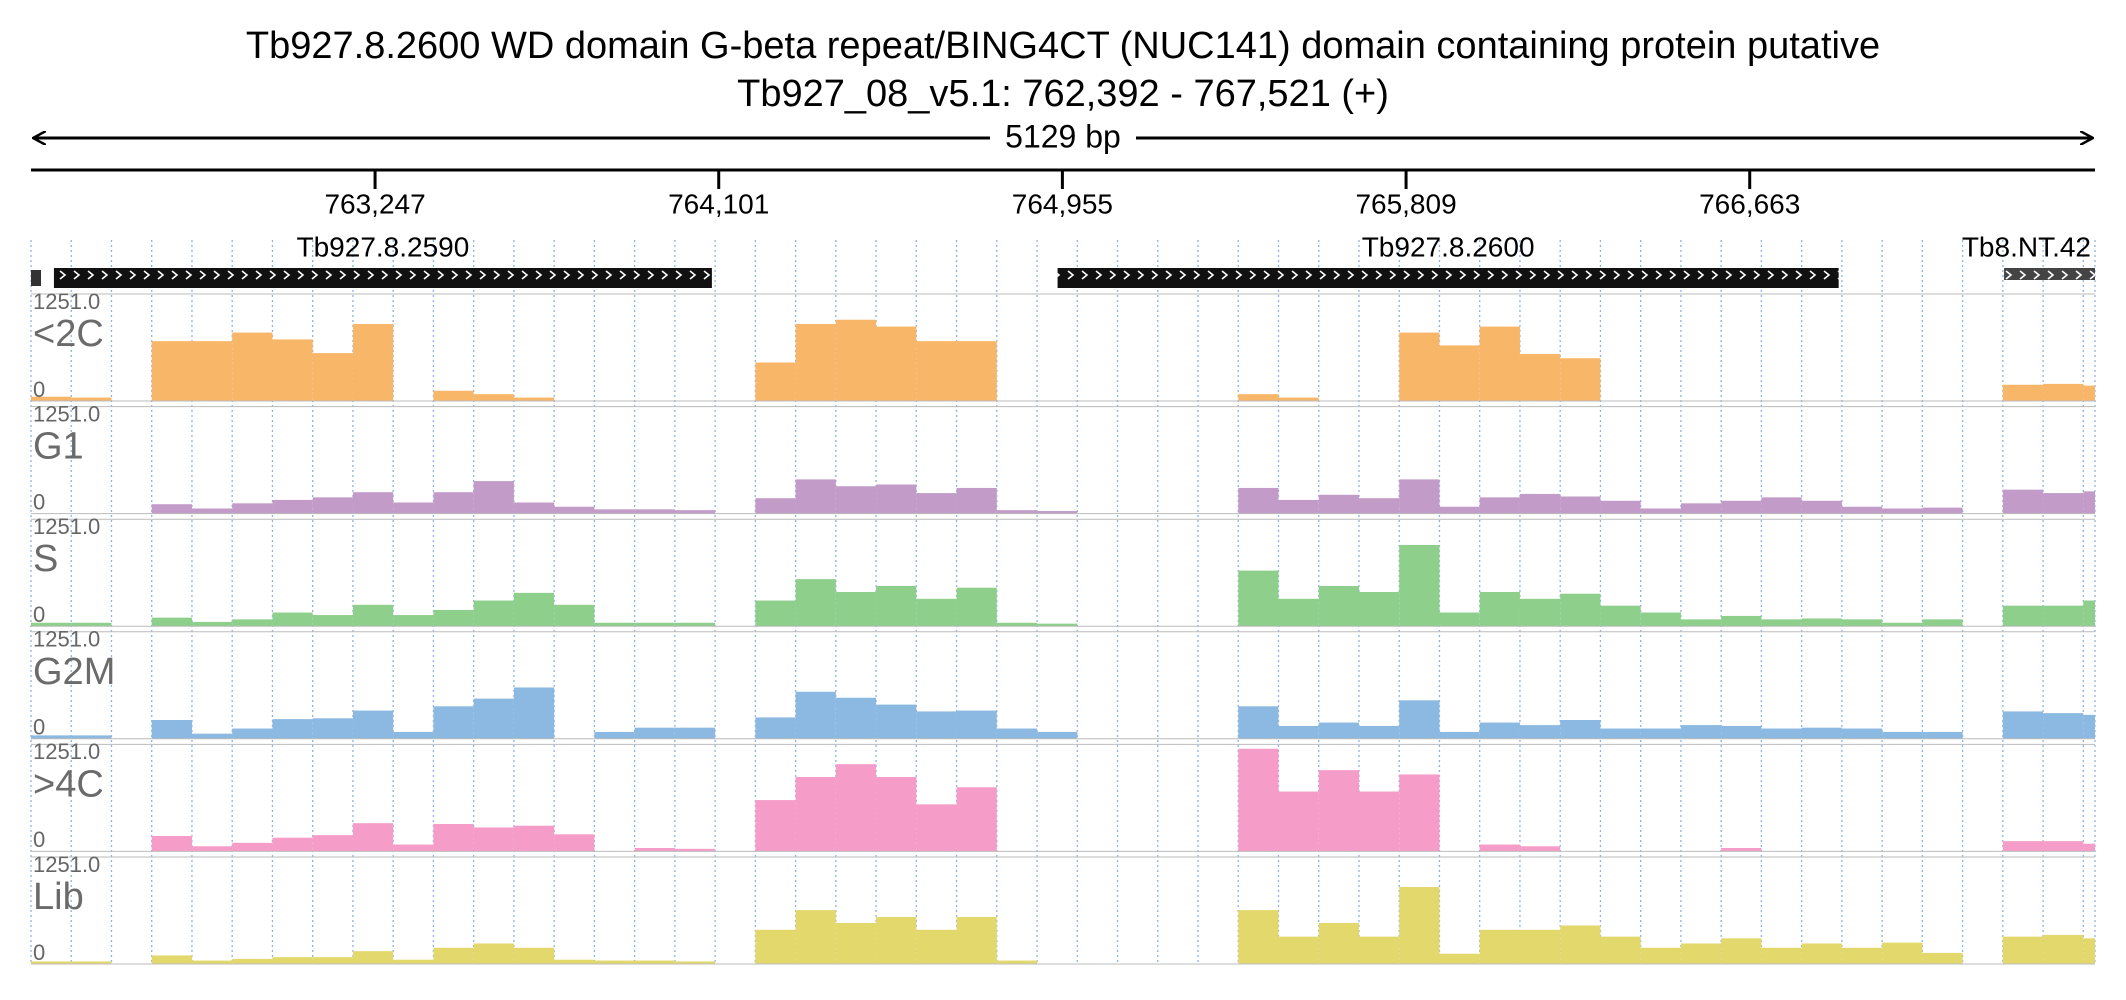 The height and width of the screenshot is (1000, 2126). What do you see at coordinates (2026, 246) in the screenshot?
I see `gene-label: Tb8.NT.42` at bounding box center [2026, 246].